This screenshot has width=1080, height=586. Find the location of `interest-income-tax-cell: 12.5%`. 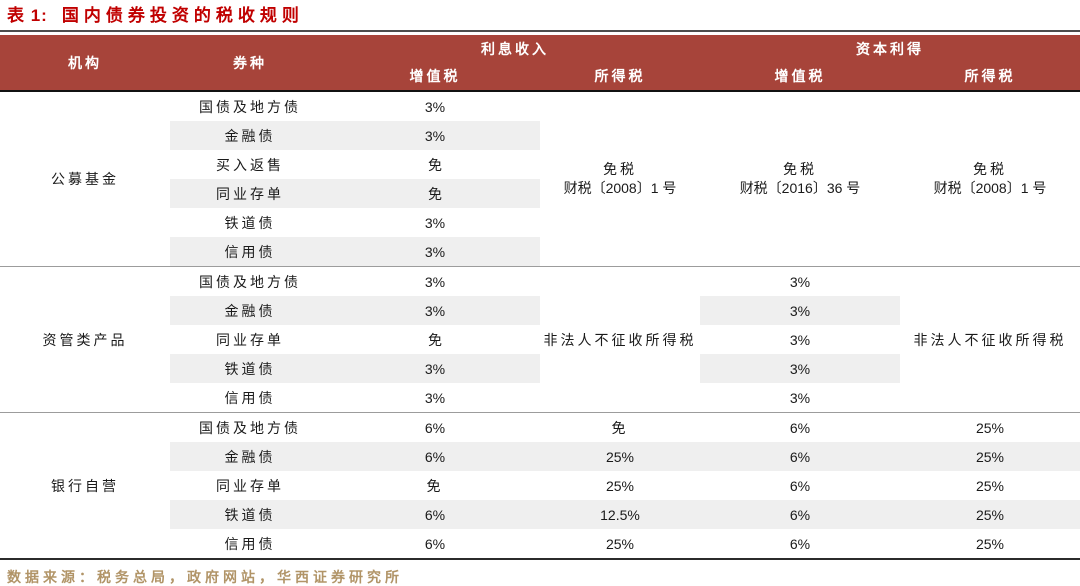

interest-income-tax-cell: 12.5% is located at coordinates (620, 514).